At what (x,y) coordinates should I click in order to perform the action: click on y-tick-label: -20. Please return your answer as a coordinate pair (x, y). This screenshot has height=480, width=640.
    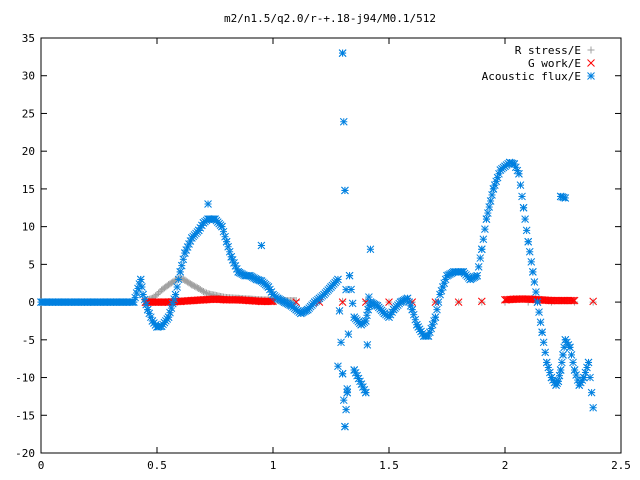
    Looking at the image, I should click on (25, 453).